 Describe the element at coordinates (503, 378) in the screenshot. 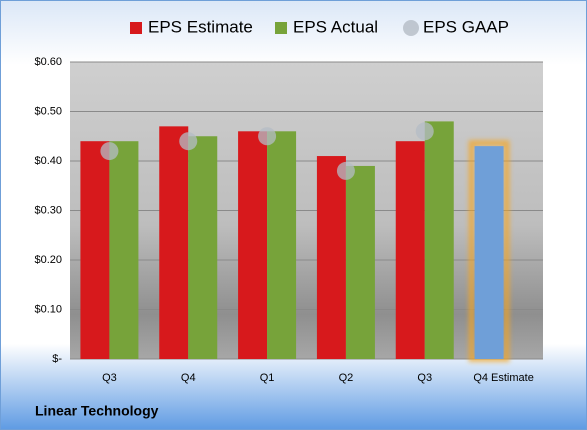

I see `x-tick-label: Q4 Estimate` at that location.